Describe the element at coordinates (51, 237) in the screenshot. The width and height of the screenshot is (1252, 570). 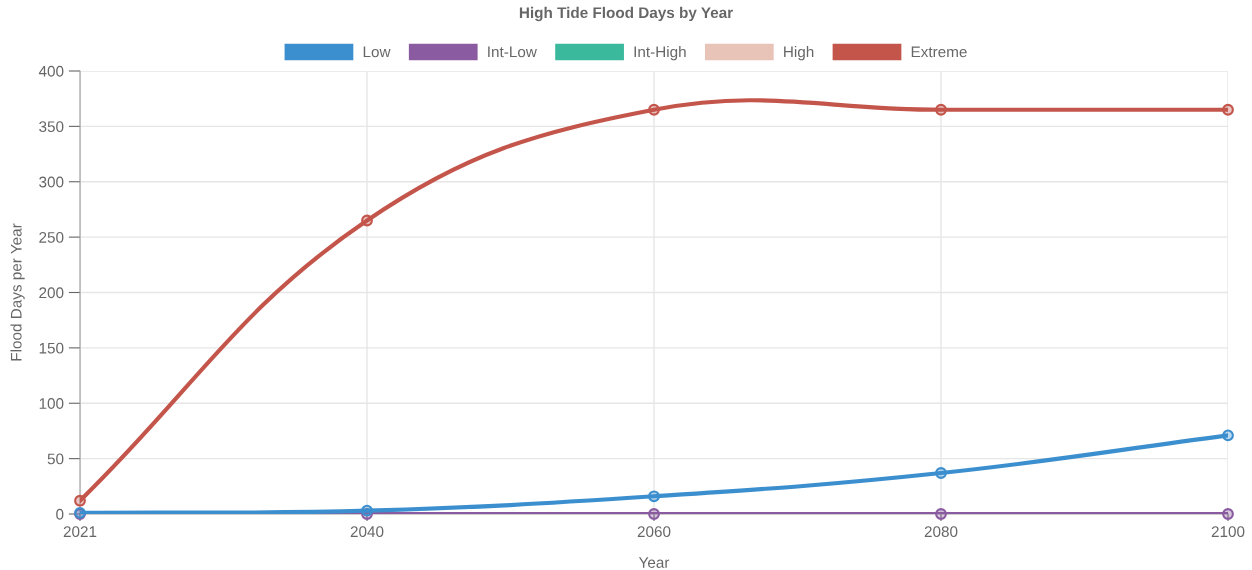
I see `y-tick-label: 250` at that location.